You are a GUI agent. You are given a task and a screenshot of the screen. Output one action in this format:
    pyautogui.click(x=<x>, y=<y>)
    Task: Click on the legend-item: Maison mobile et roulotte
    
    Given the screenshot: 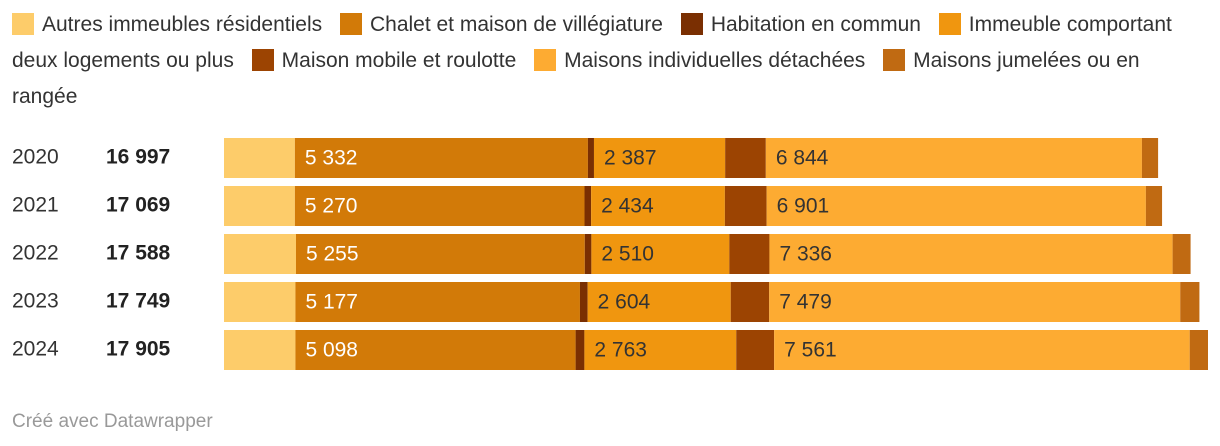 What is the action you would take?
    pyautogui.click(x=384, y=60)
    